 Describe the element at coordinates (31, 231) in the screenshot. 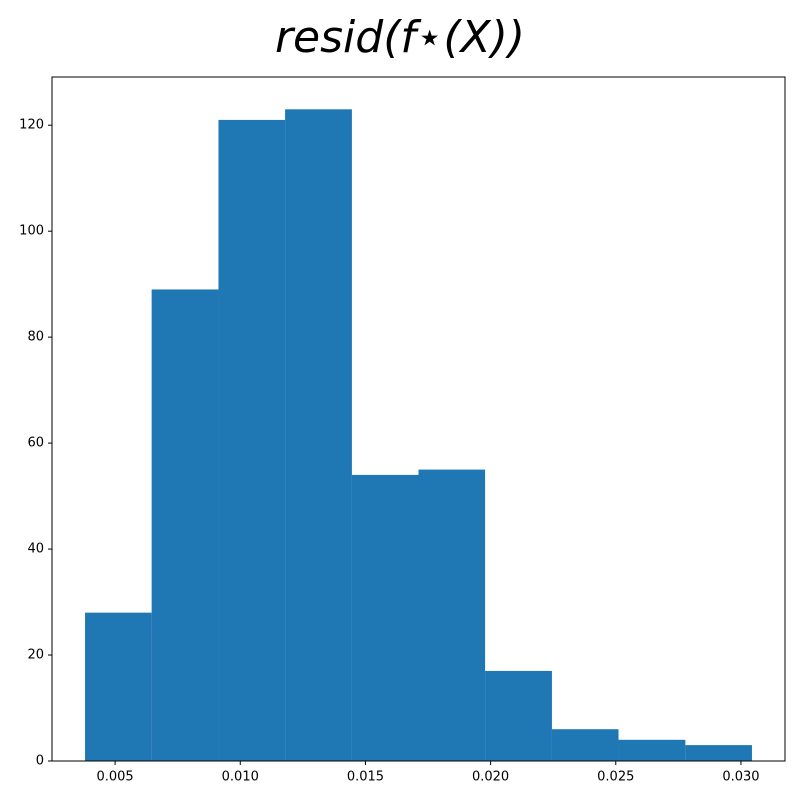

I see `y-tick-label: 100` at that location.